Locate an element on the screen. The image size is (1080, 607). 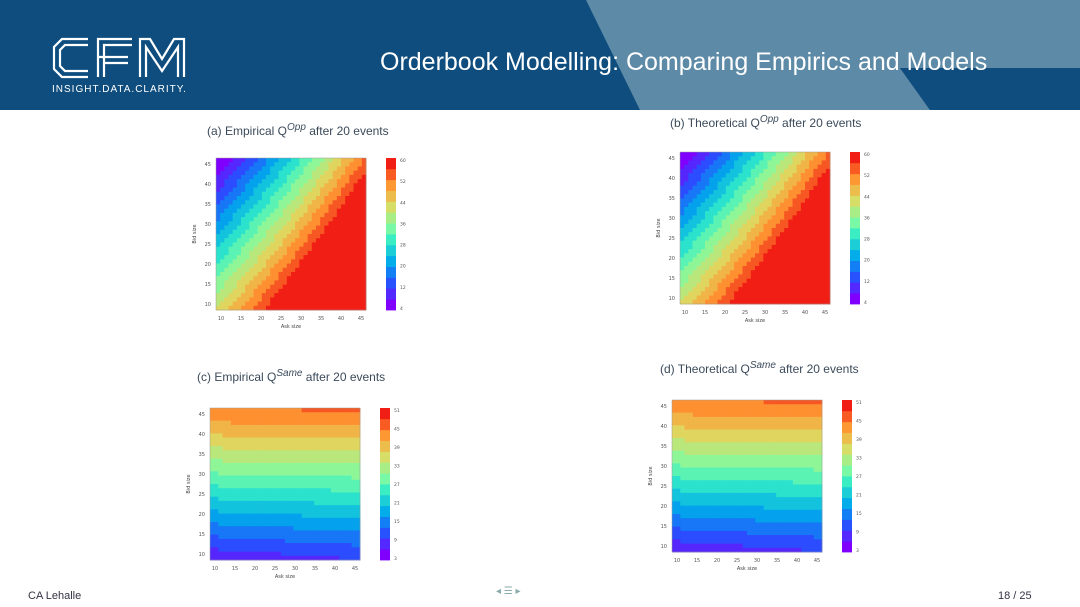
heatmap-cells is located at coordinates (747, 476).